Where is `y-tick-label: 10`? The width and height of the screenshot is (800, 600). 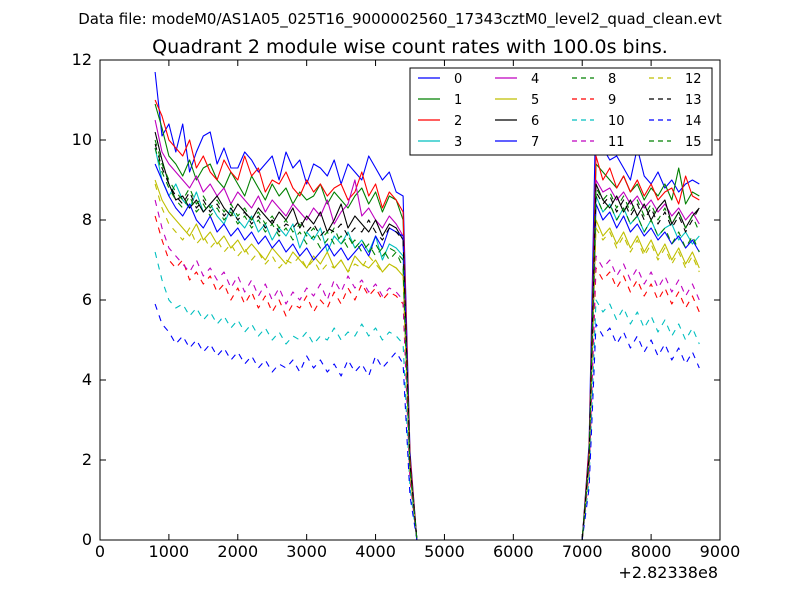
y-tick-label: 10 is located at coordinates (82, 139).